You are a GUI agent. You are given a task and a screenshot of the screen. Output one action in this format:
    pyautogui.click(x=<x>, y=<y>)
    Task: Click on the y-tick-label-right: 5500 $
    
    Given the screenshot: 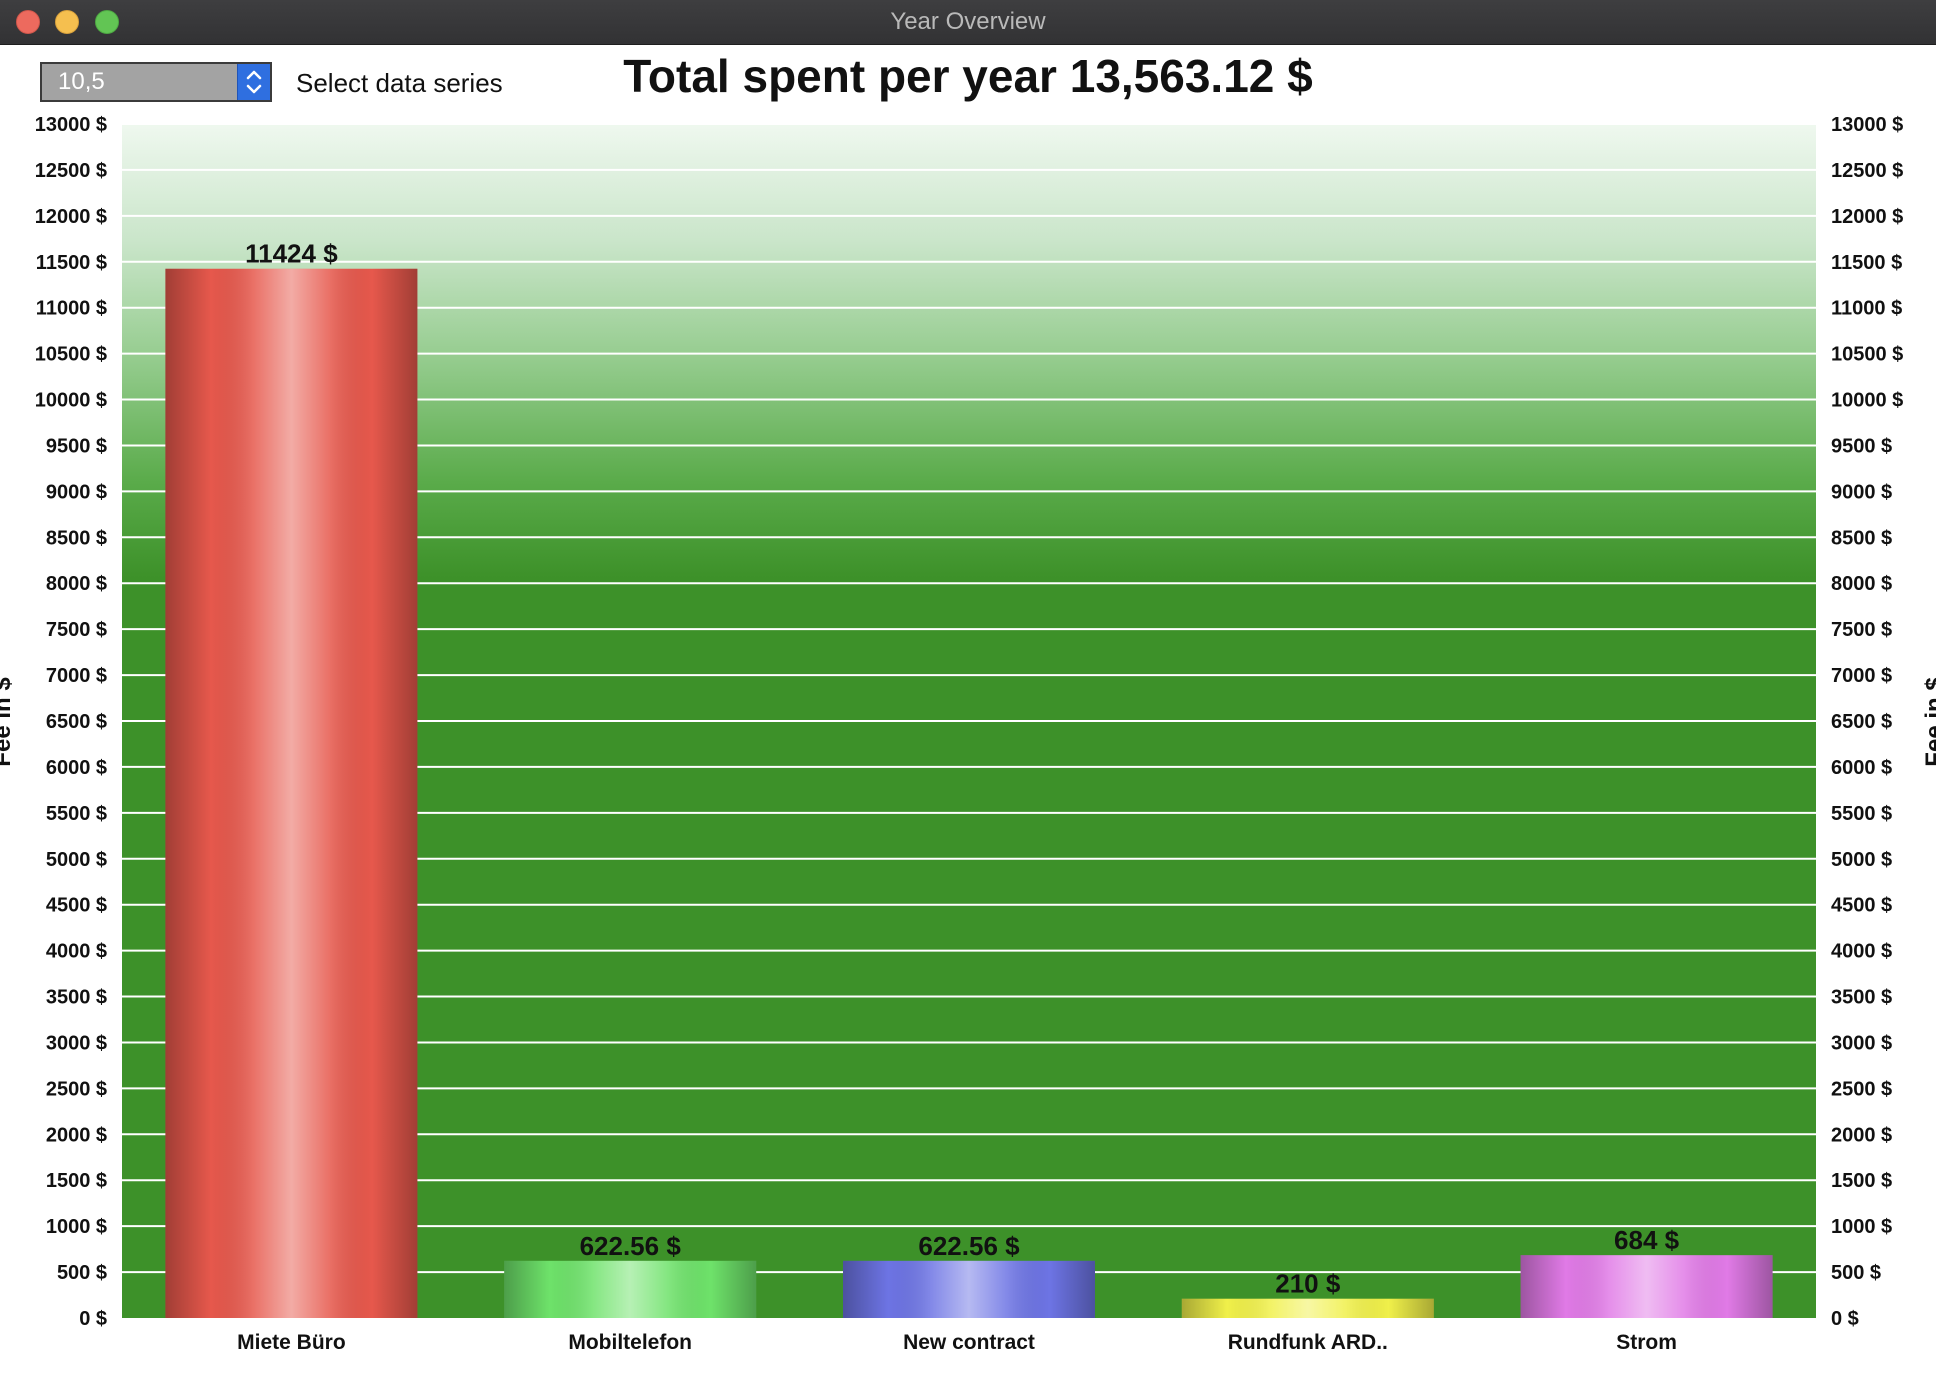 What is the action you would take?
    pyautogui.click(x=1861, y=814)
    